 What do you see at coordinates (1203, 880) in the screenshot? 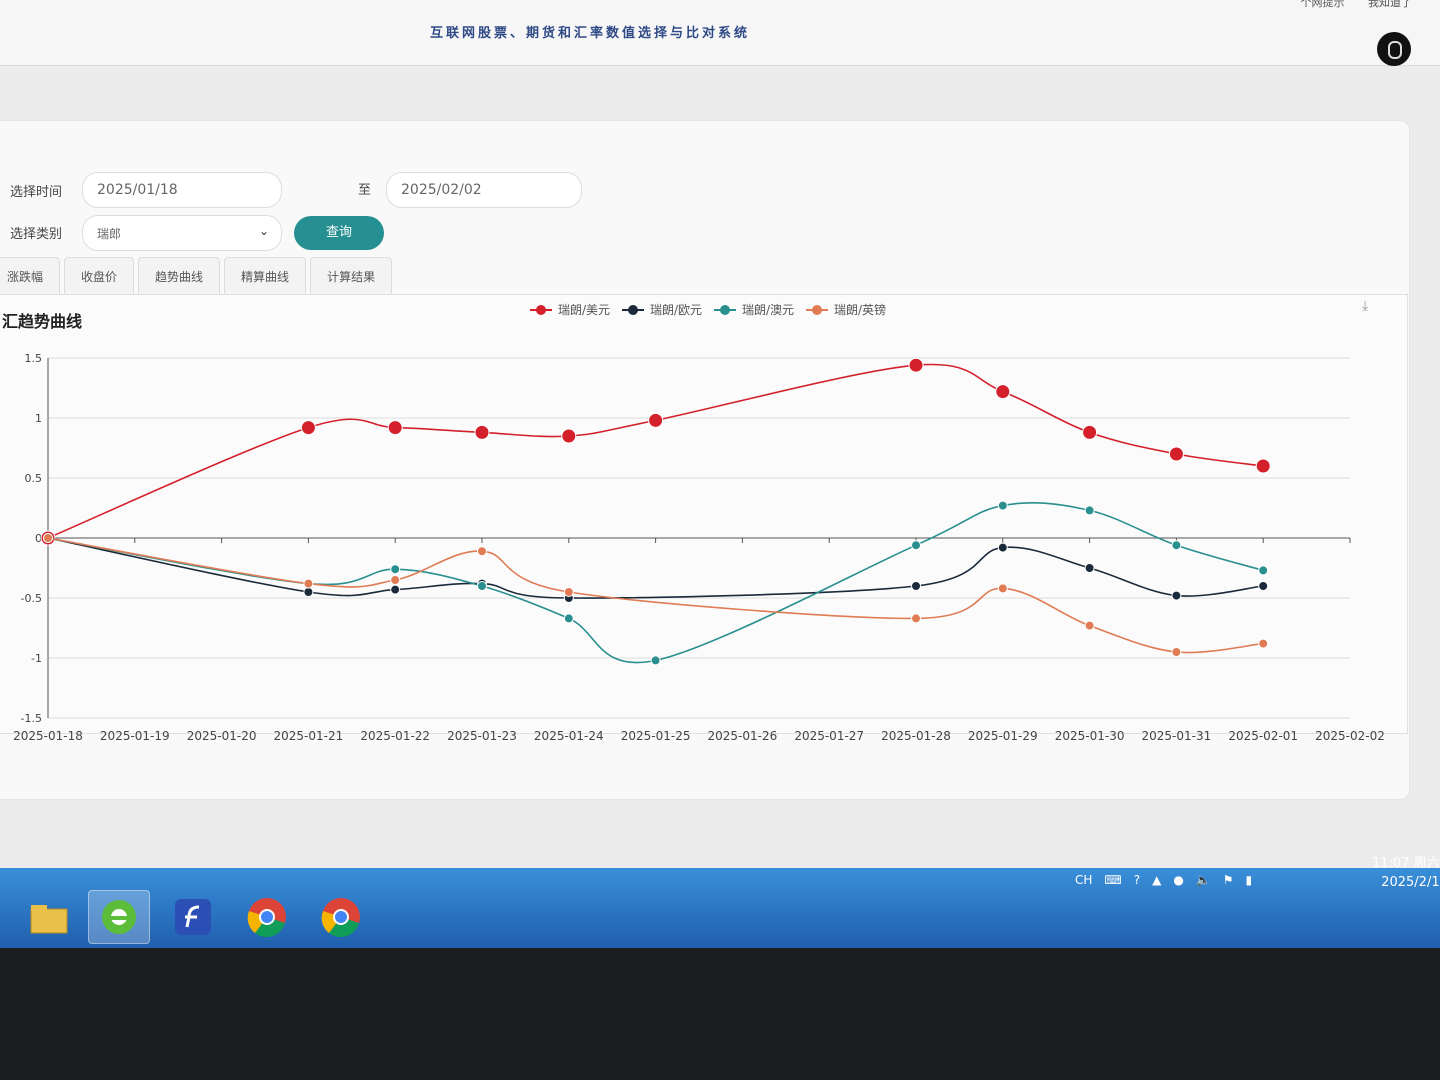
I see `volume-icon: 🔈` at bounding box center [1203, 880].